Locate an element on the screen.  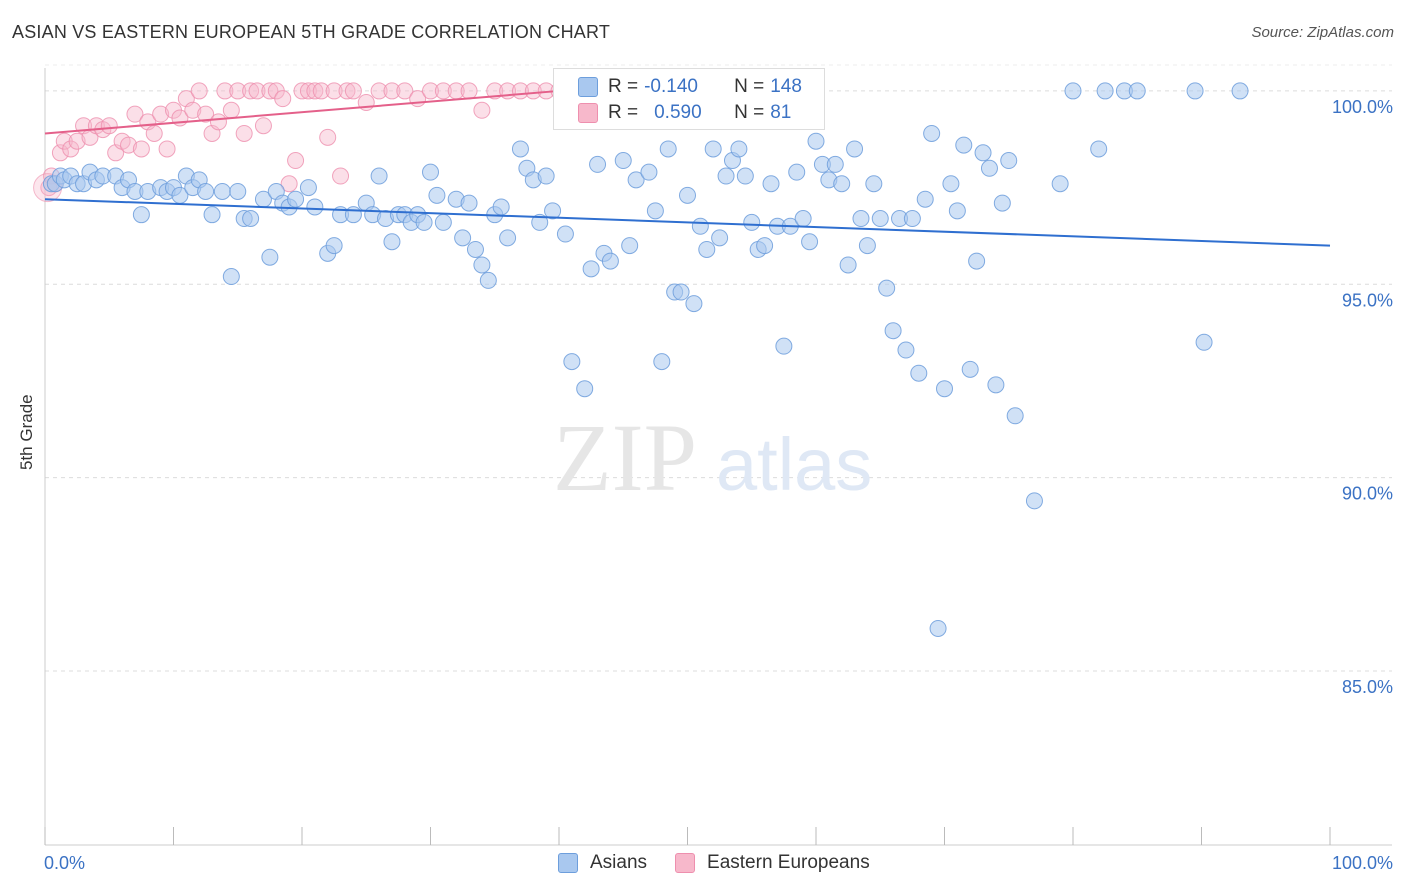
watermark-zip: ZIP is located at coordinates (625, 457).